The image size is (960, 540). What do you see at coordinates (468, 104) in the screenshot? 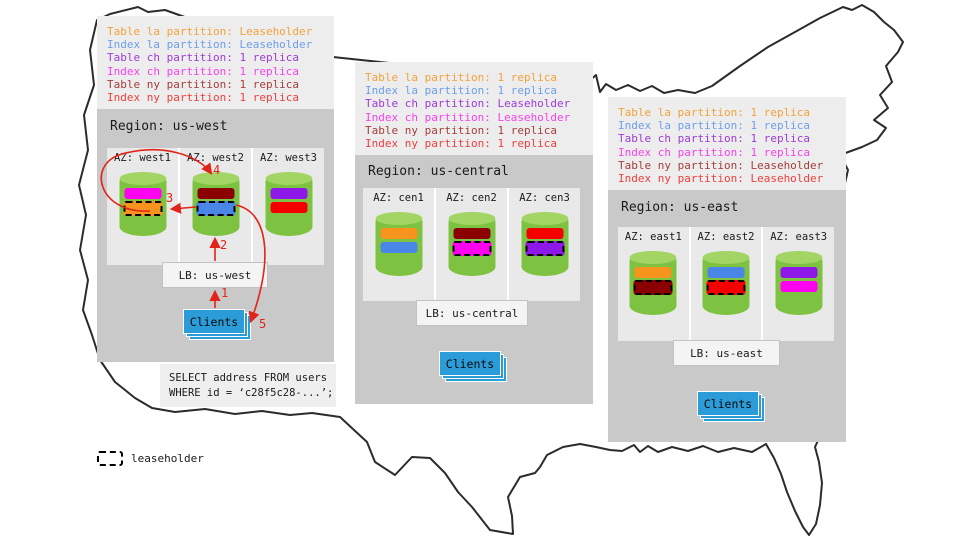
I see `legend-line: Table ch partition: Leaseholder` at bounding box center [468, 104].